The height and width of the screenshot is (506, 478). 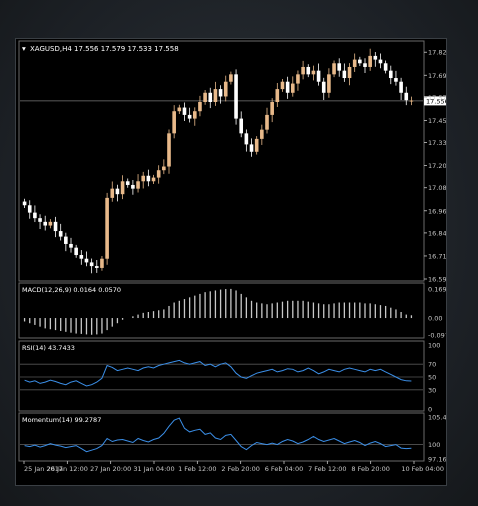 What do you see at coordinates (221, 310) in the screenshot?
I see `macd-panel` at bounding box center [221, 310].